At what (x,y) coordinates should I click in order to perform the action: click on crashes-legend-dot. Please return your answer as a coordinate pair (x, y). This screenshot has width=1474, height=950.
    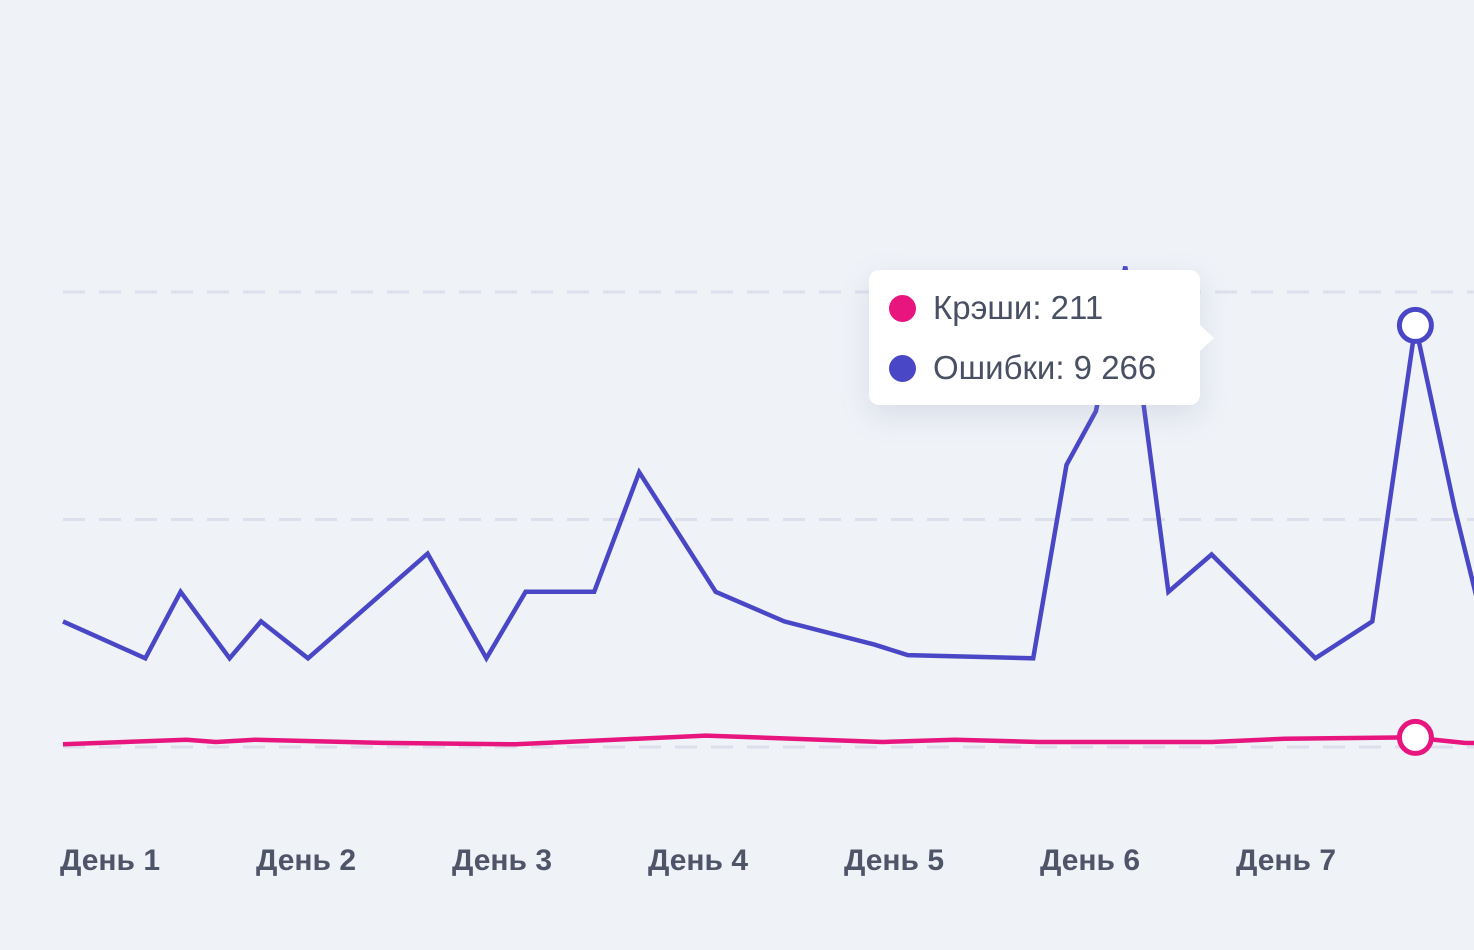
    Looking at the image, I should click on (902, 308).